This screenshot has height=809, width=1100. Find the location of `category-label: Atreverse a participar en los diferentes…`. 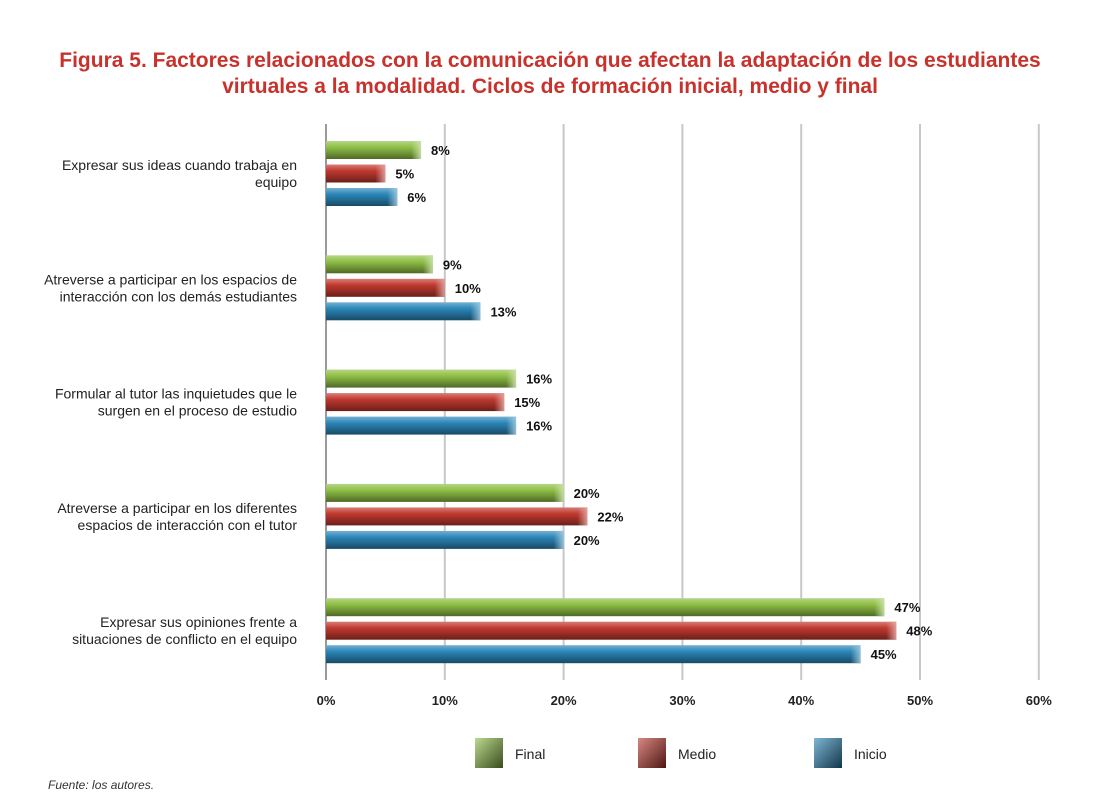

category-label: Atreverse a participar en los diferentes… is located at coordinates (177, 516).